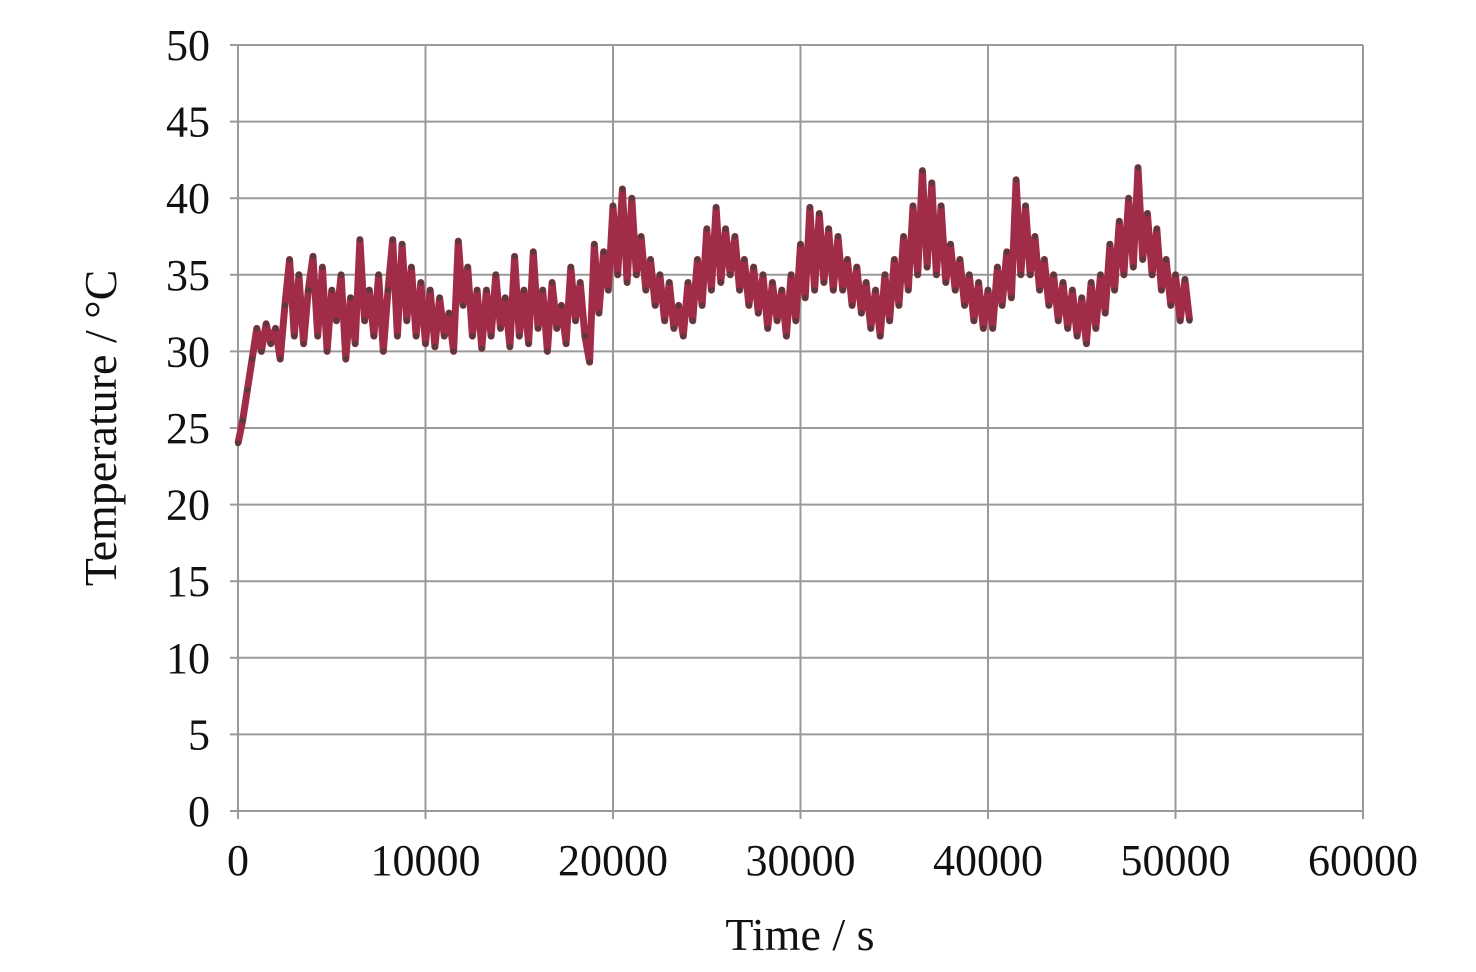  Describe the element at coordinates (188, 428) in the screenshot. I see `y-tick-label: 25` at that location.